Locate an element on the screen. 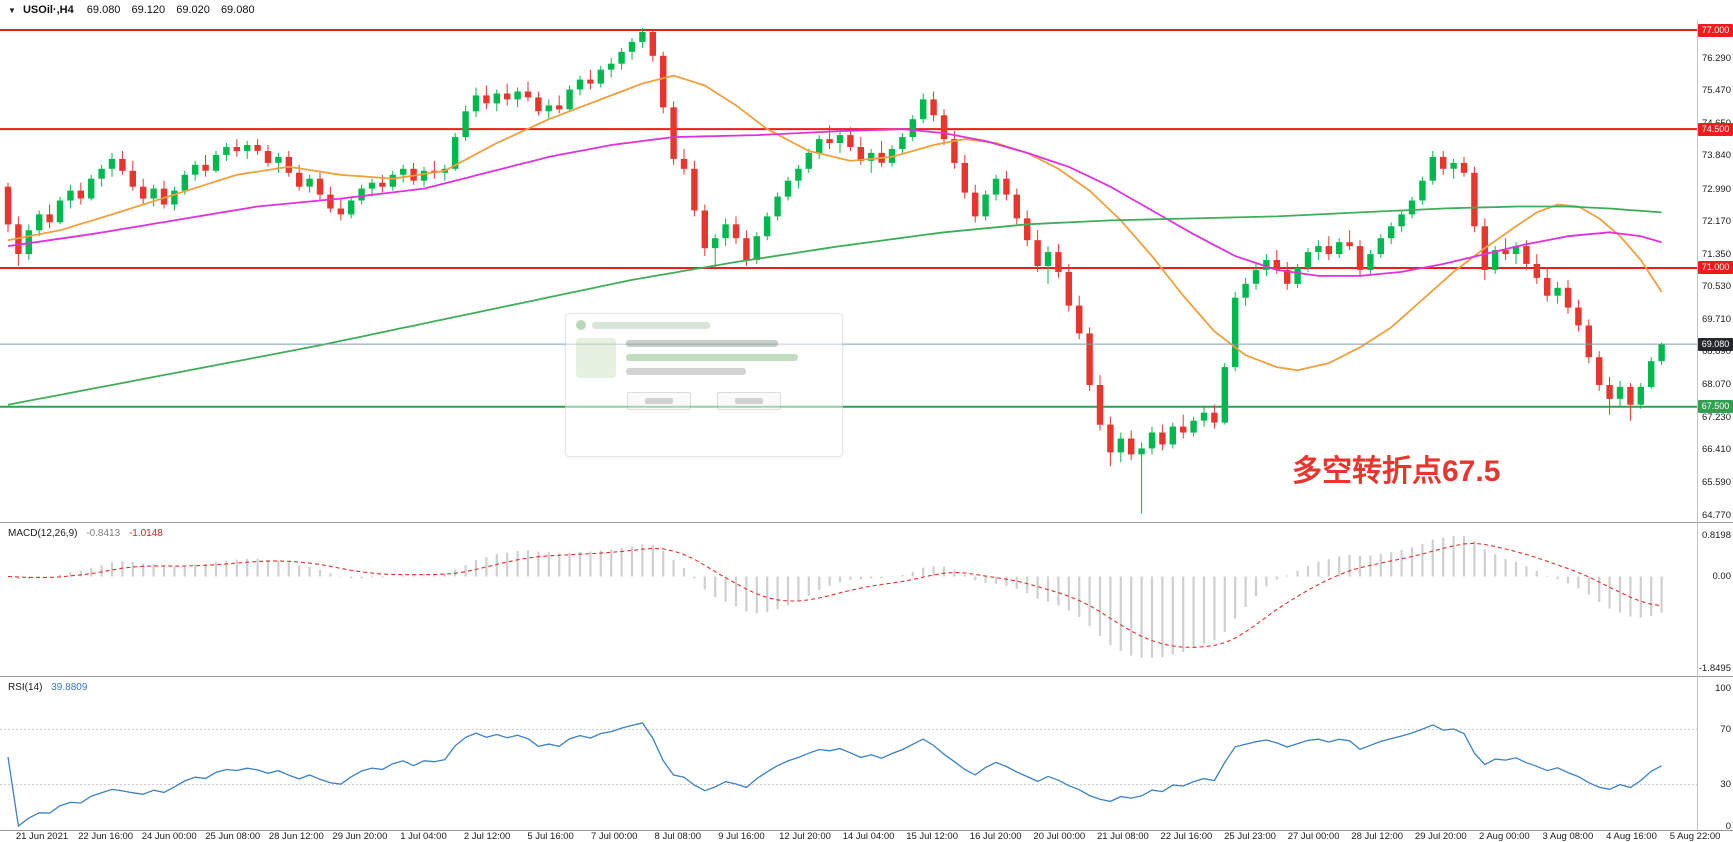 The width and height of the screenshot is (1733, 842). time-label: 7 Jul 00:00 is located at coordinates (614, 836).